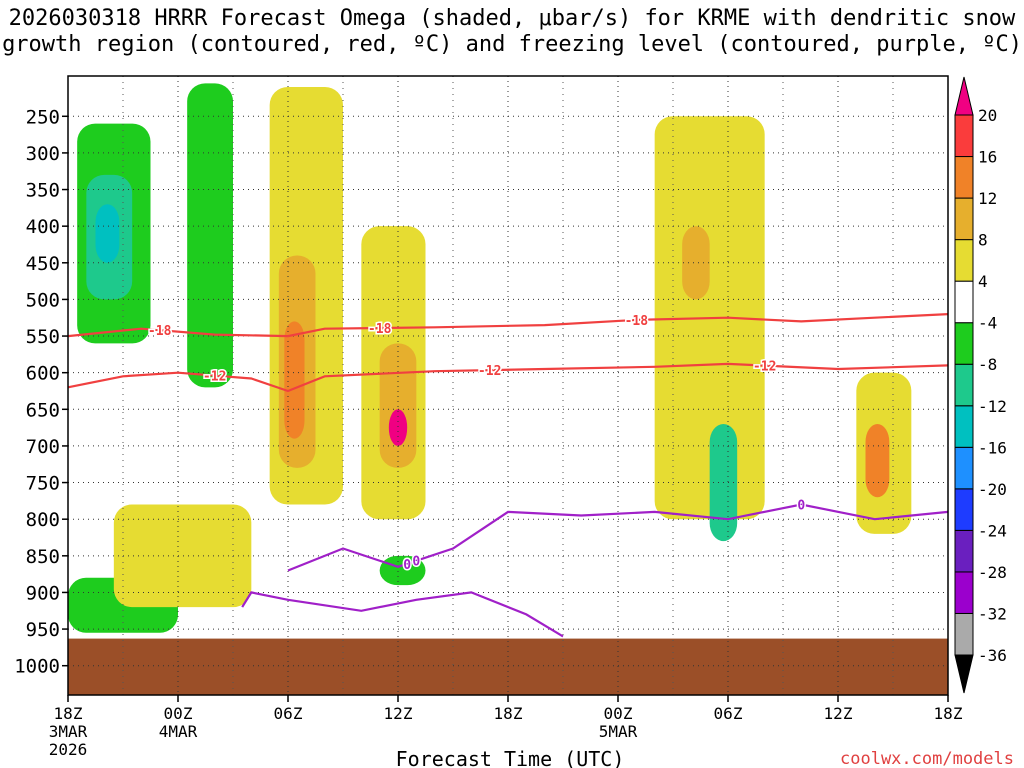 The width and height of the screenshot is (1024, 768). Describe the element at coordinates (987, 115) in the screenshot. I see `colorbar-label-13: 20` at that location.